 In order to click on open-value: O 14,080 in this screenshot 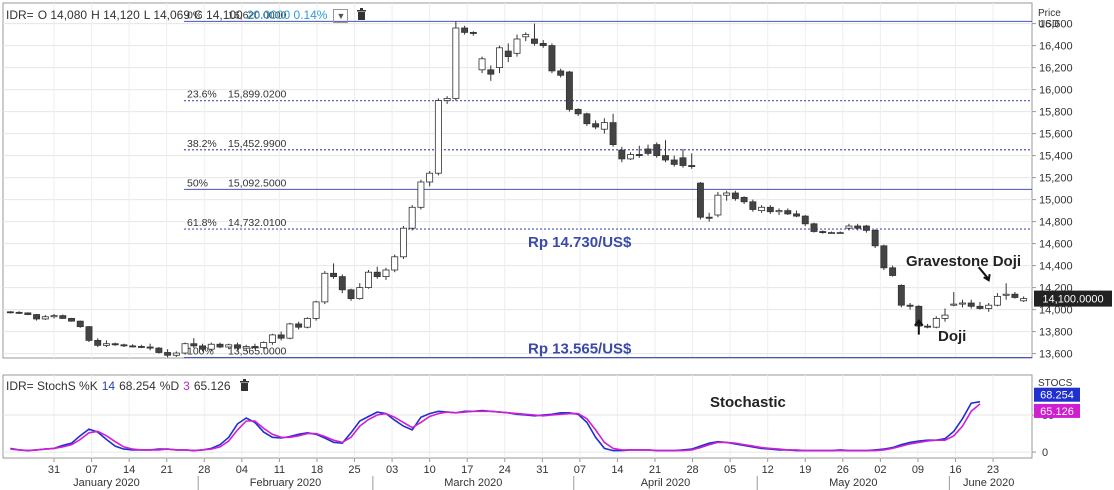, I will do `click(62, 15)`.